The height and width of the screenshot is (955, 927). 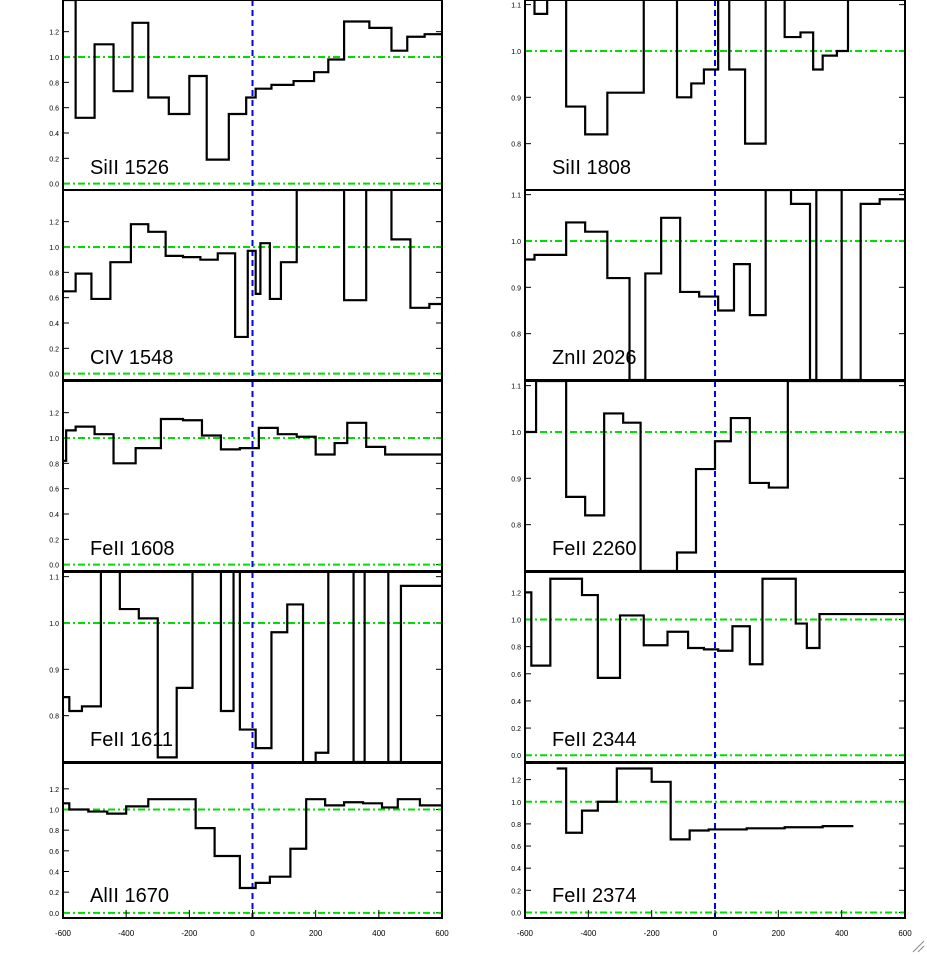 I want to click on spectrum-panel: 0.0 0.2 0.4 0.6 0.8 1.0 1.2 AlII 1670, so click(x=246, y=840).